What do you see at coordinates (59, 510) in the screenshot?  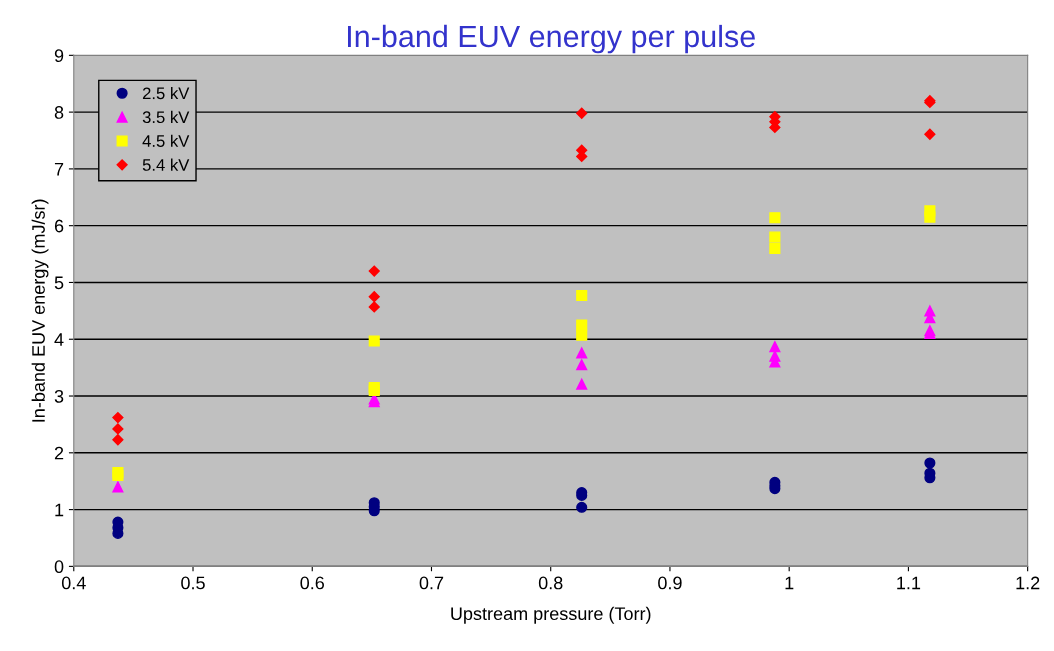 I see `y-tick-label: 1` at bounding box center [59, 510].